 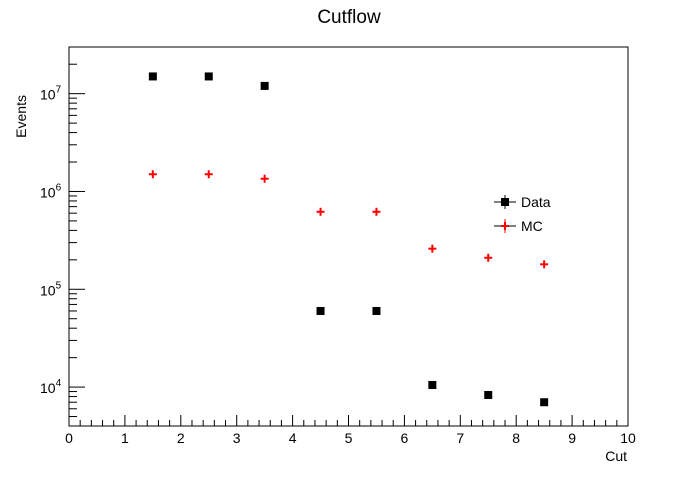 I want to click on y-axis-label: Events, so click(x=21, y=116).